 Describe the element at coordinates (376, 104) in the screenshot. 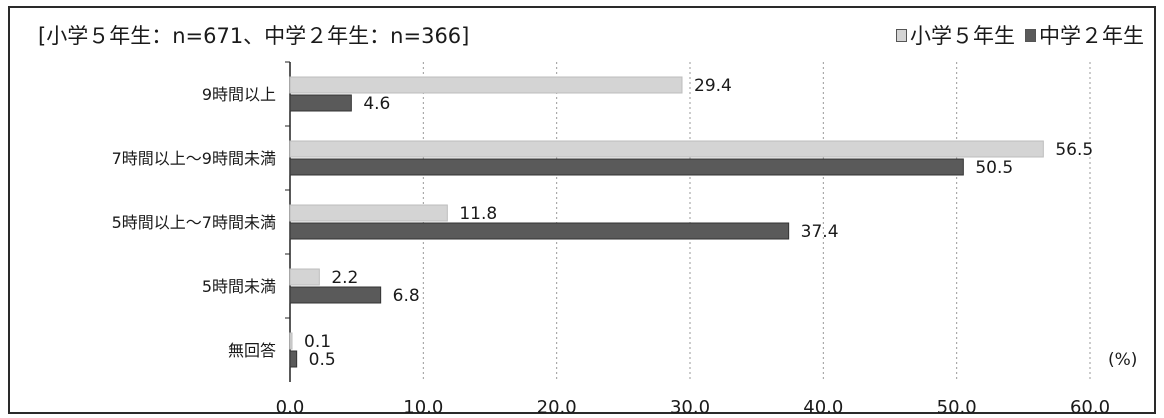

I see `data-label: 4.6` at that location.